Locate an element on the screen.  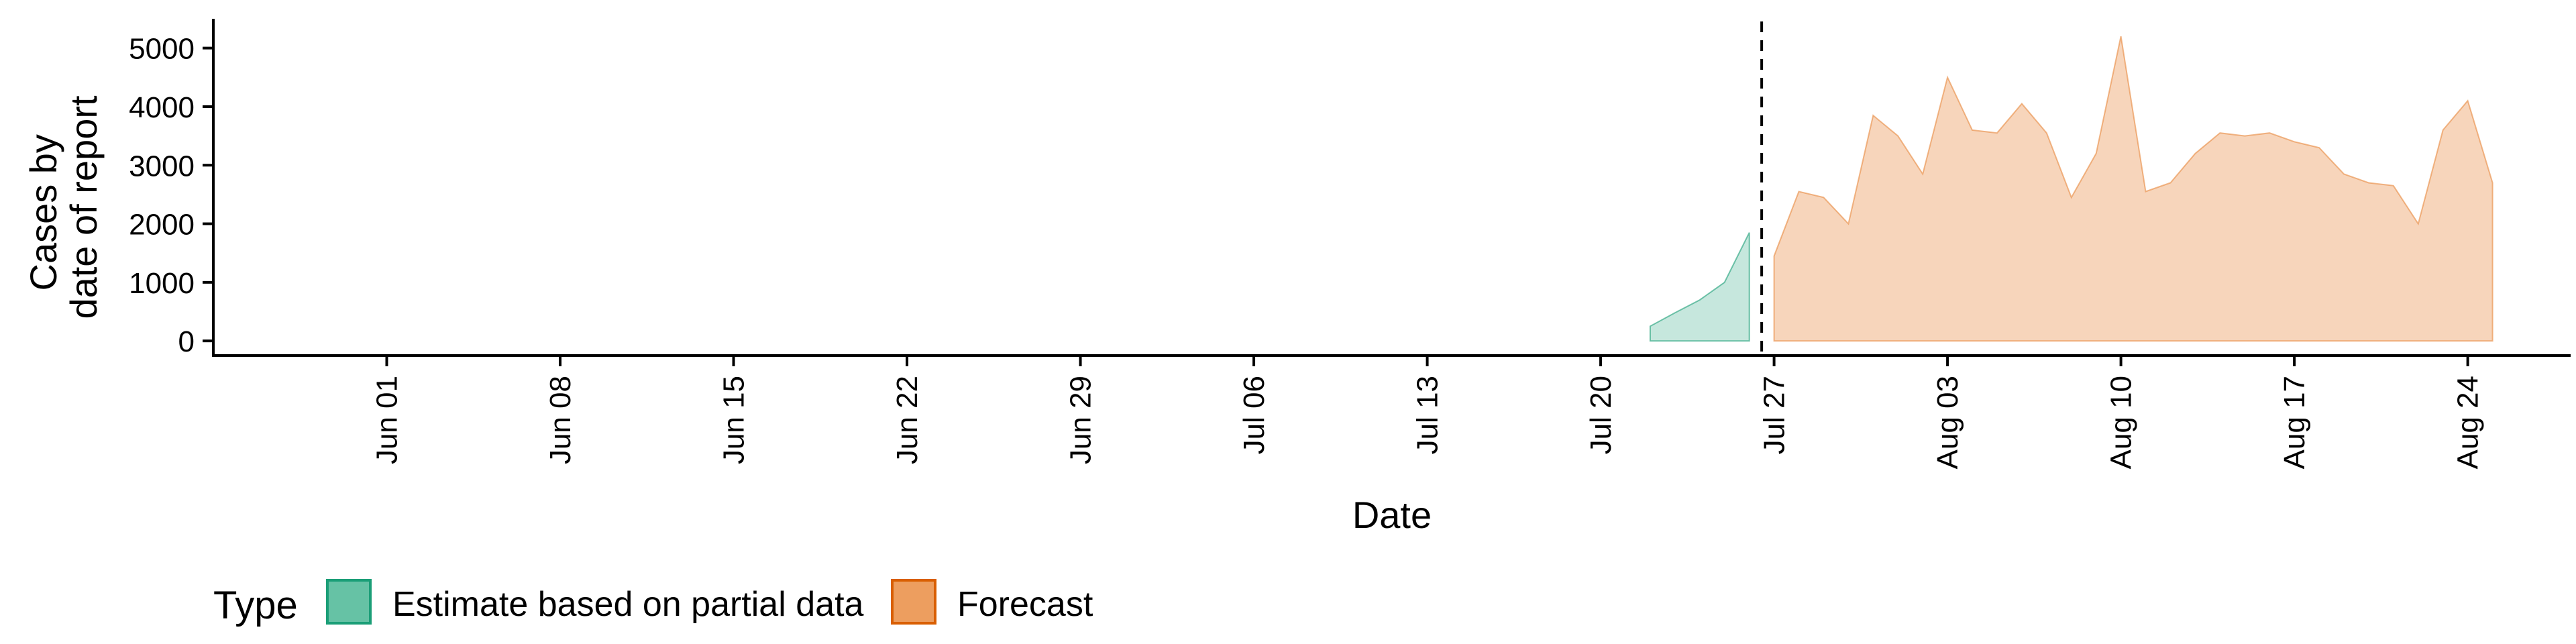
y-axis-ticks: 0 1000 2000 3000 4000 5000 is located at coordinates (171, 195).